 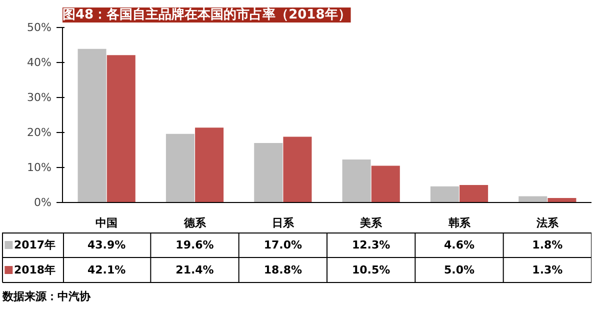 What do you see at coordinates (35, 245) in the screenshot?
I see `legend-label: 2017年` at bounding box center [35, 245].